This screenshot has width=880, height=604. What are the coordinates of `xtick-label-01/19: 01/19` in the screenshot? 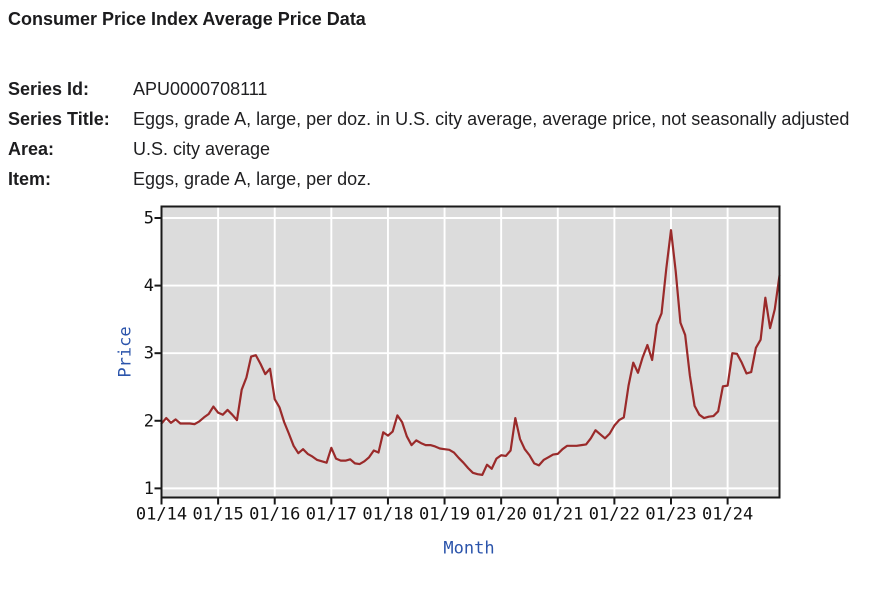 It's located at (444, 515).